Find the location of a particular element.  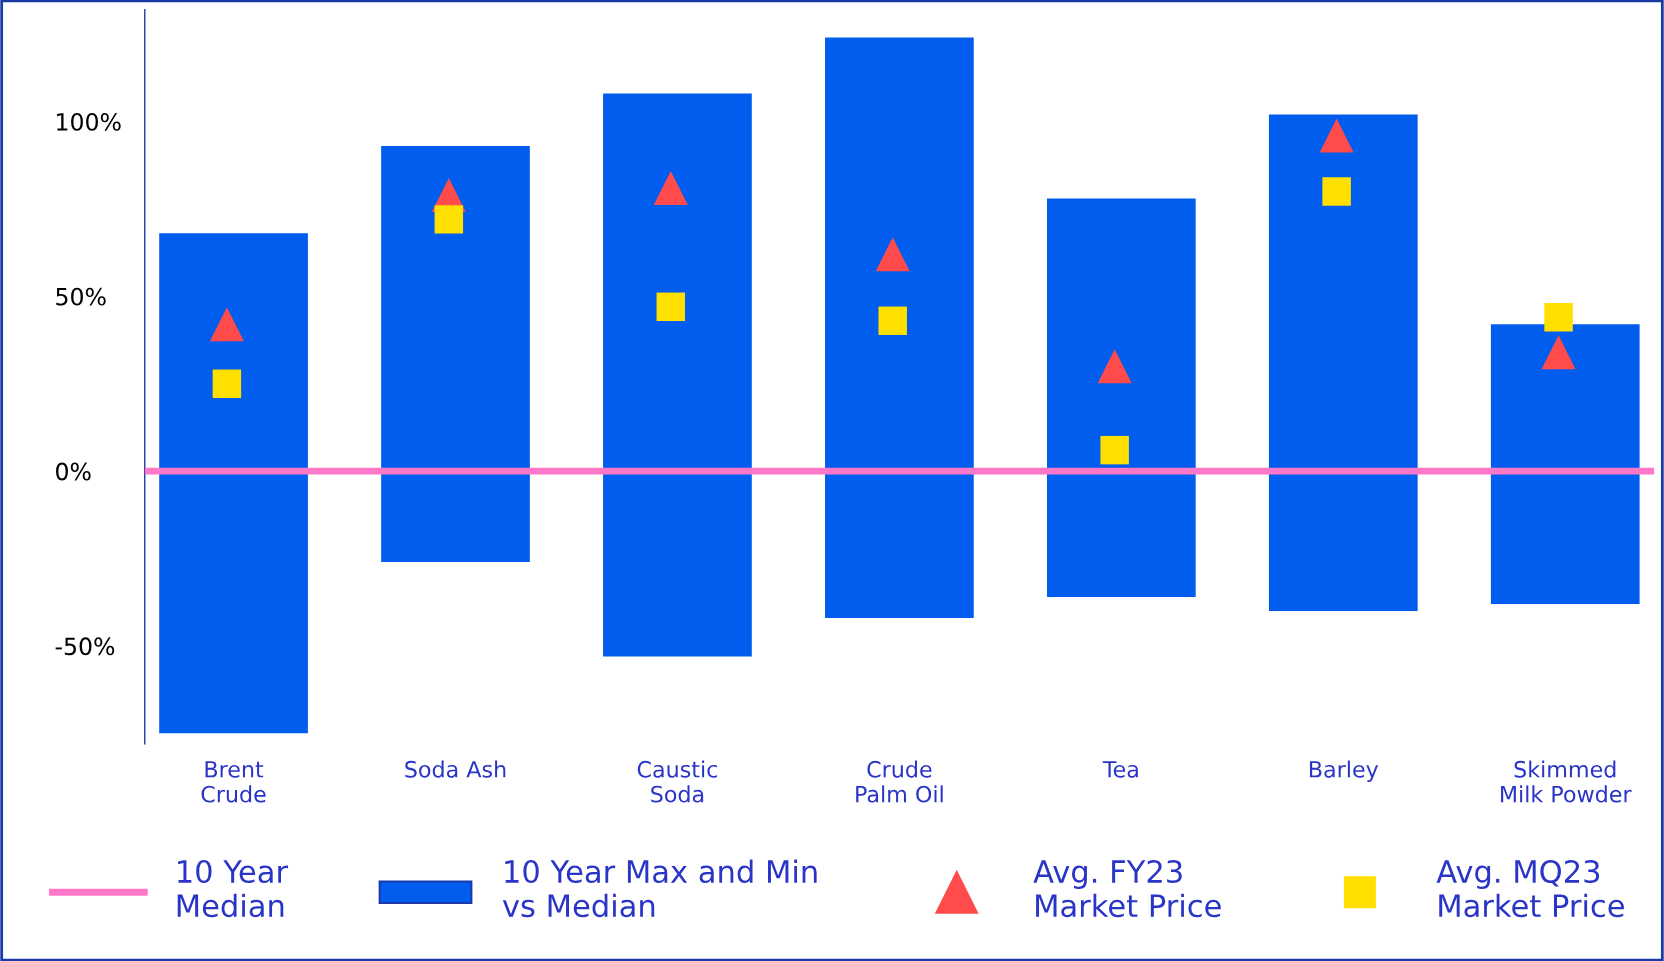

x-tick-label: Barley is located at coordinates (1344, 771).